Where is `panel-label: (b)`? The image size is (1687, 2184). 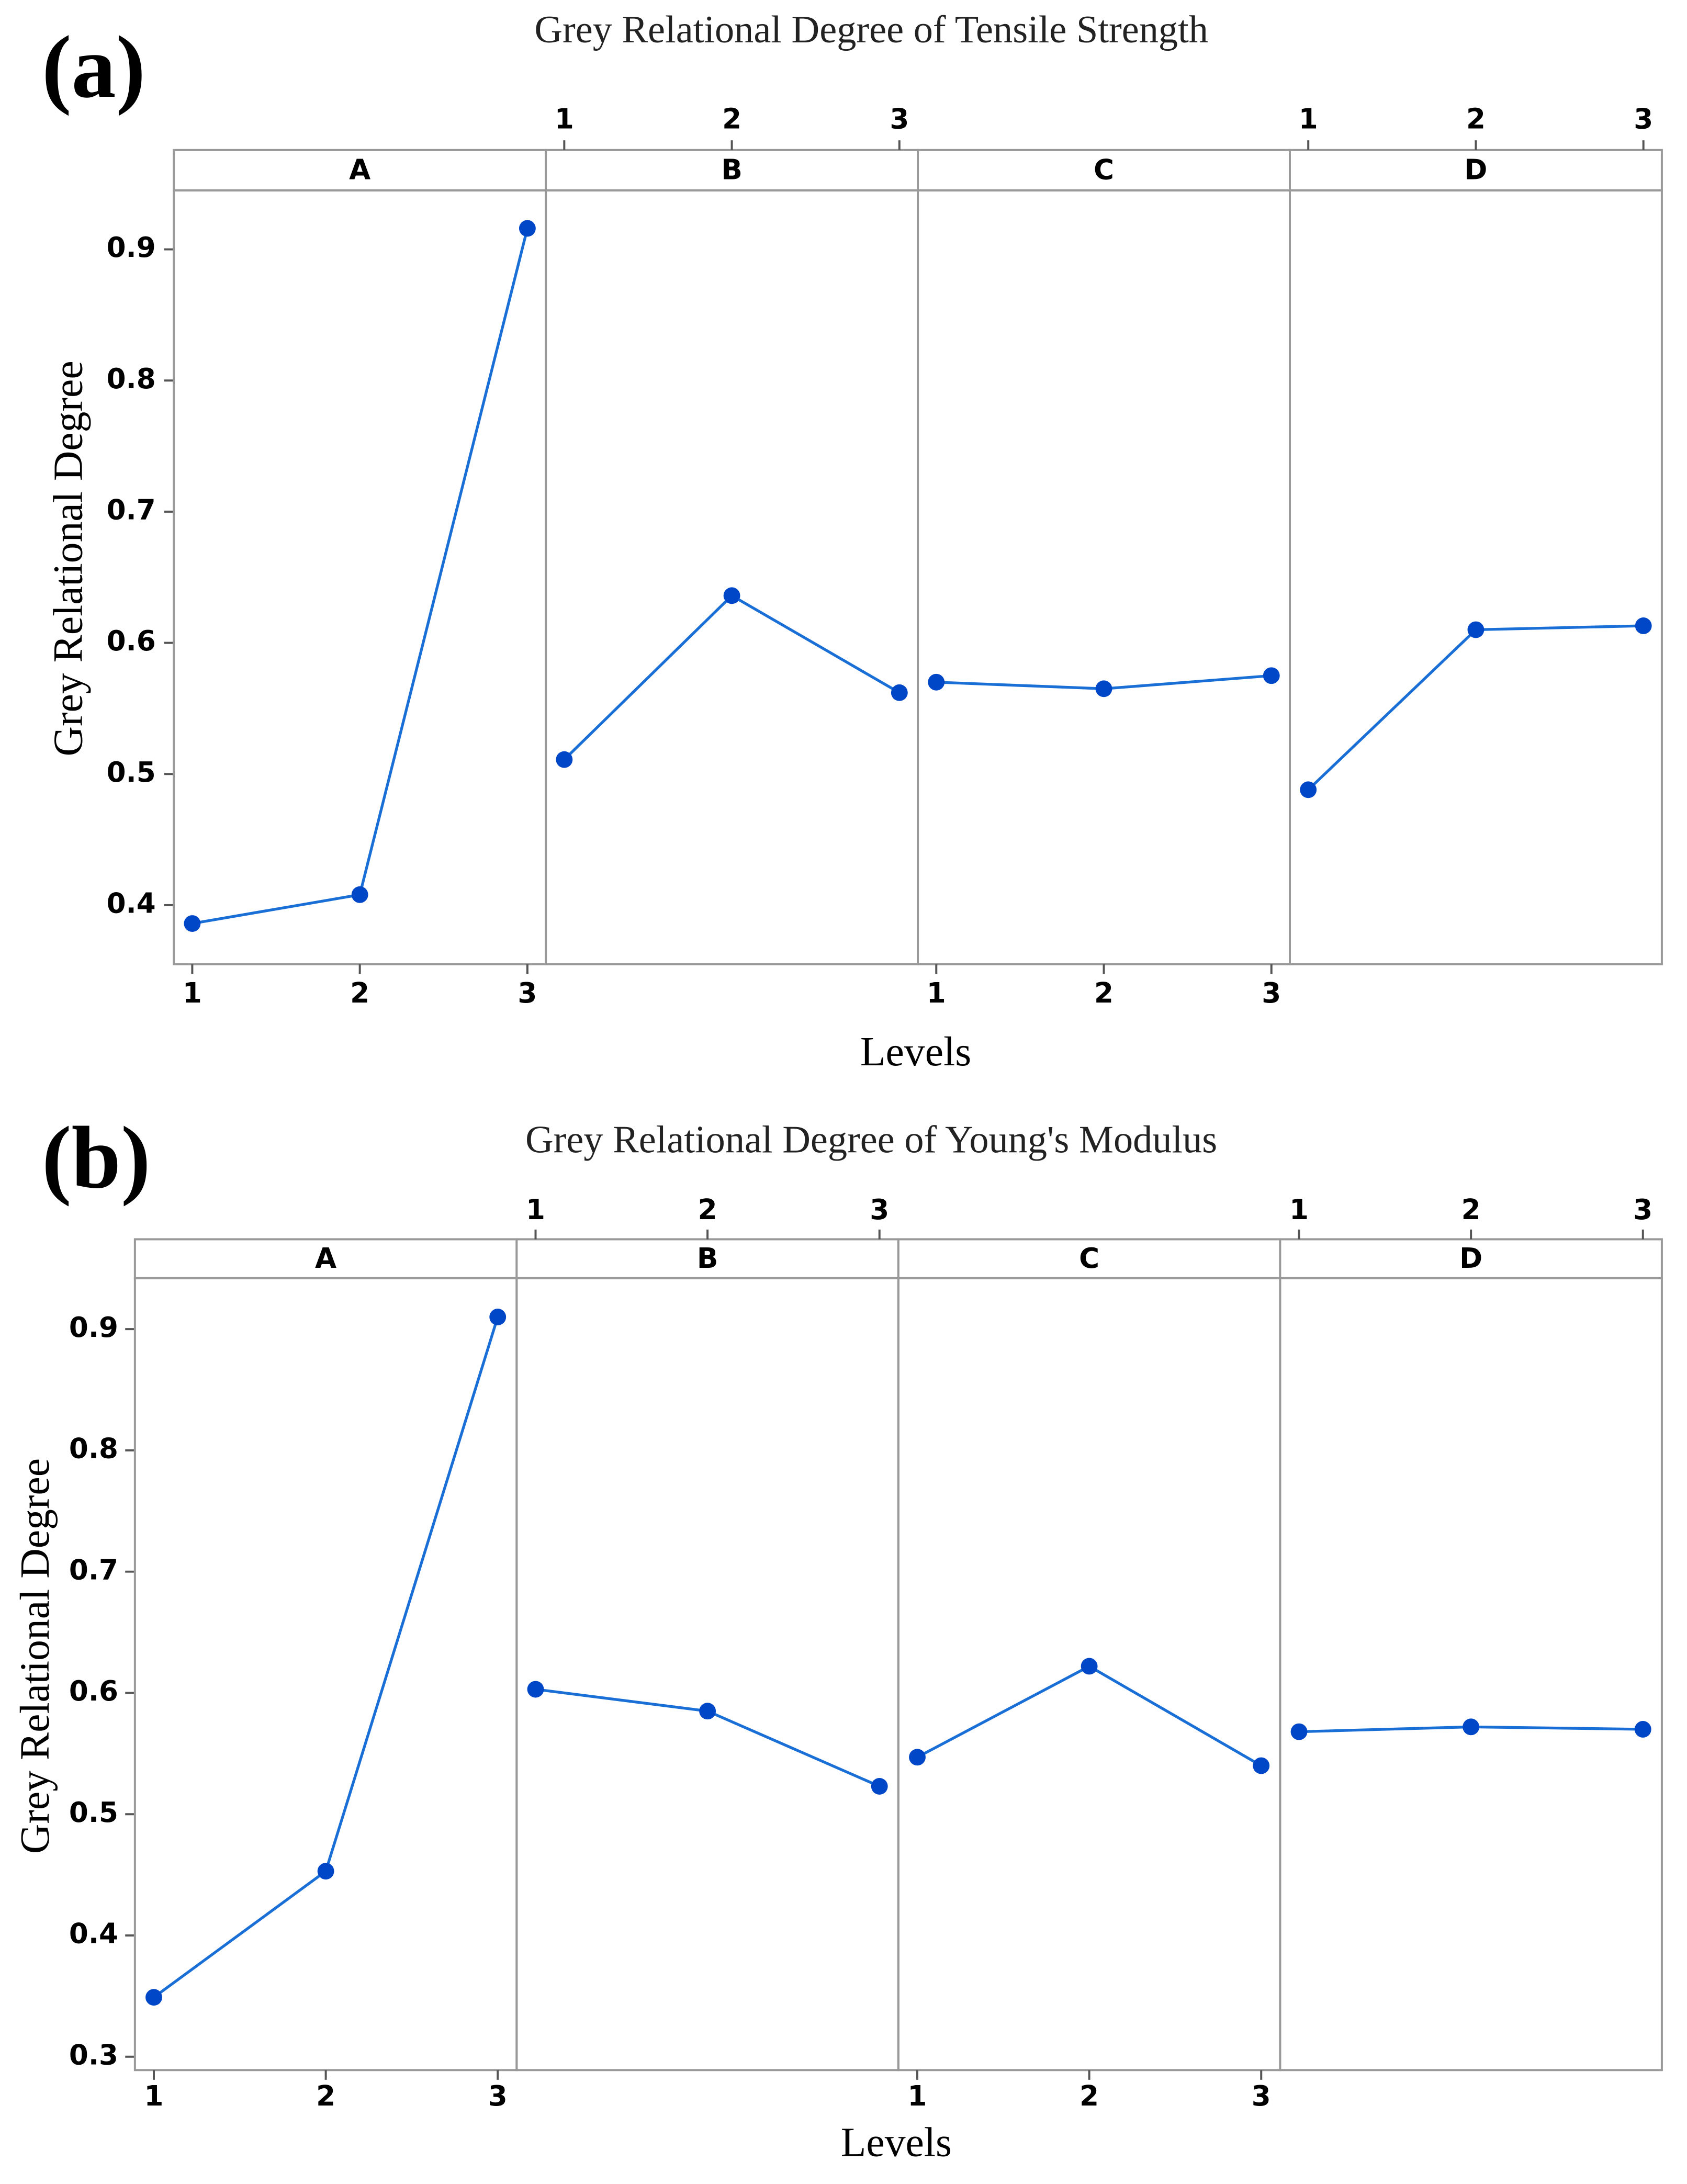
panel-label: (b) is located at coordinates (97, 1157).